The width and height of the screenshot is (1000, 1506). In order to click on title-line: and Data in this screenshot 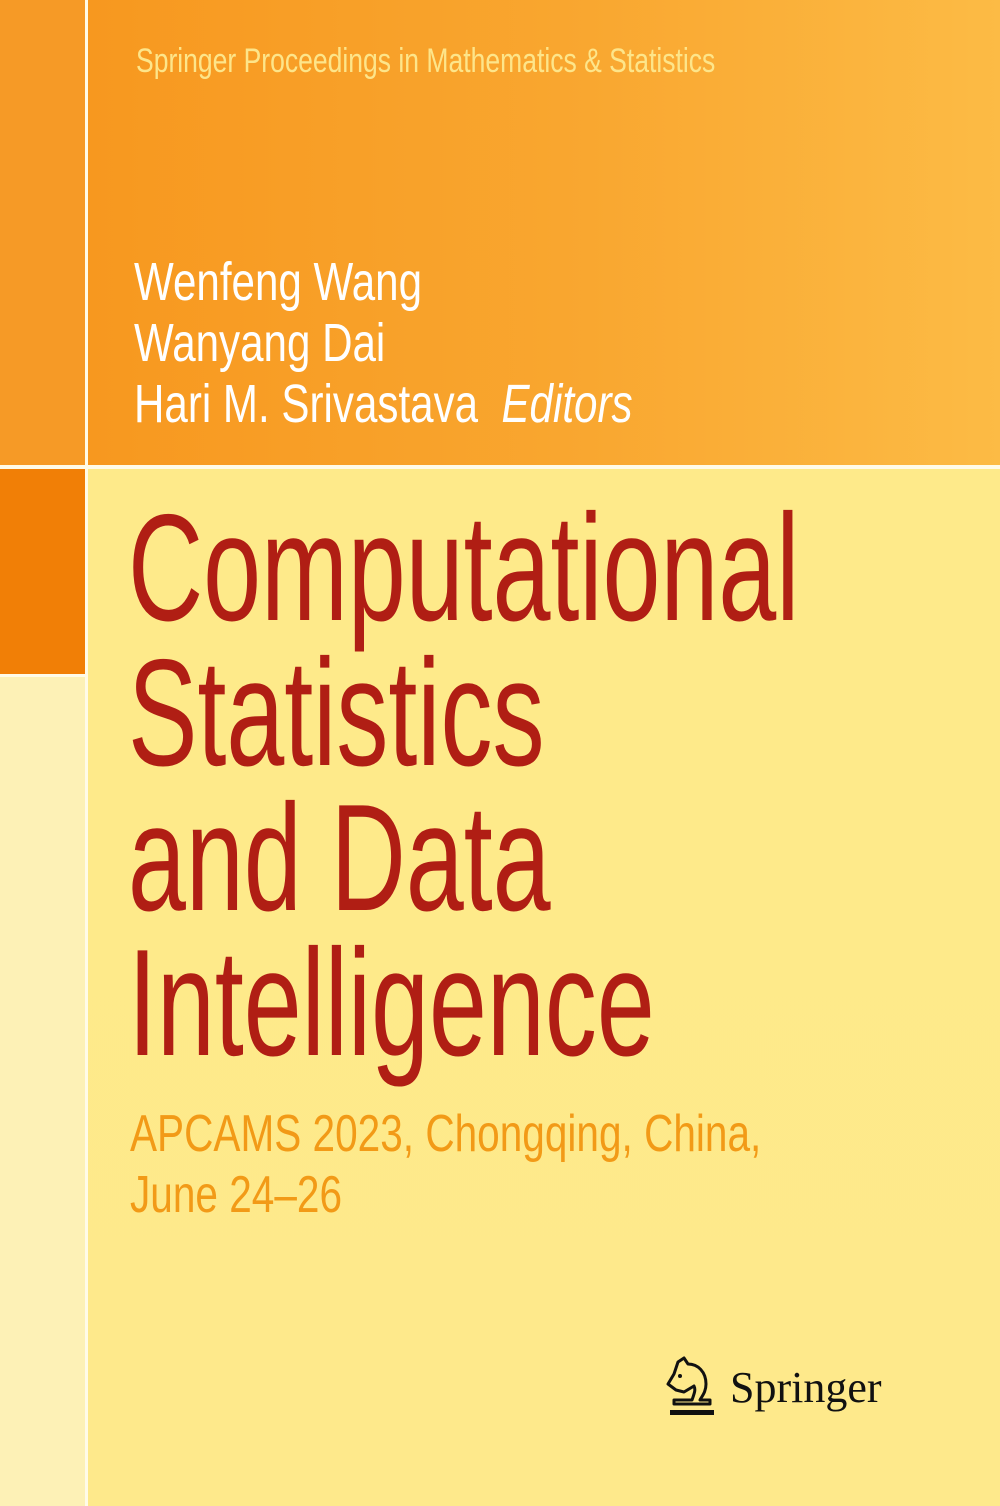, I will do `click(339, 858)`.